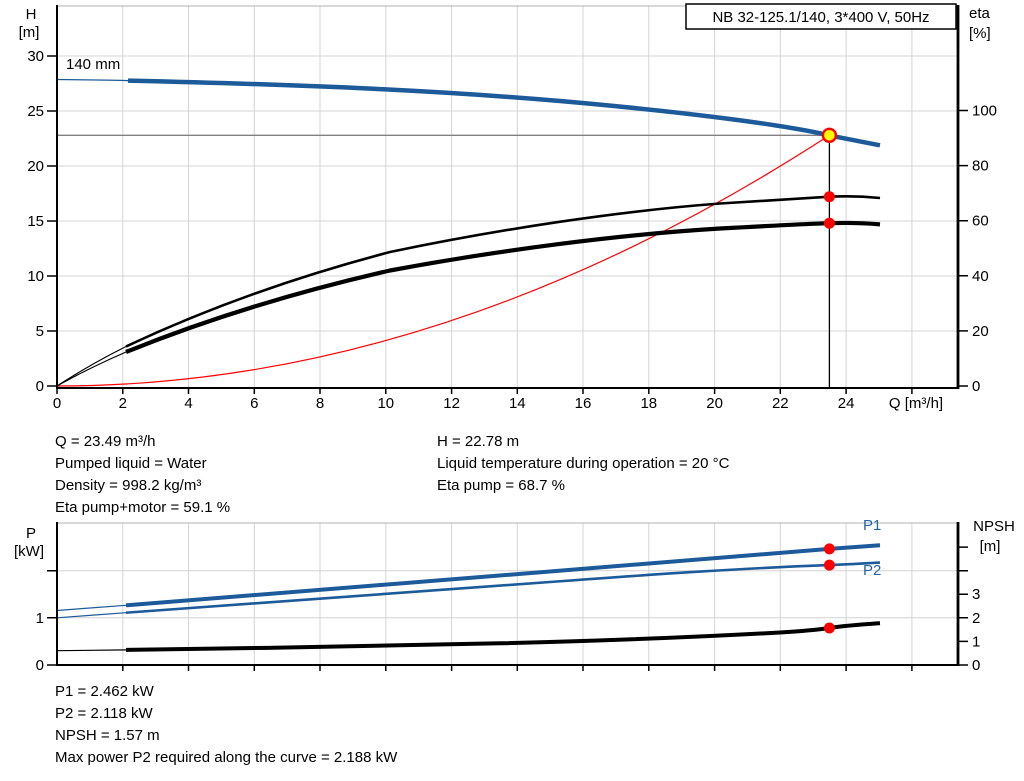  I want to click on pump-title: NB 32-125.1/140, 3*400 V, 50Hz, so click(820, 17).